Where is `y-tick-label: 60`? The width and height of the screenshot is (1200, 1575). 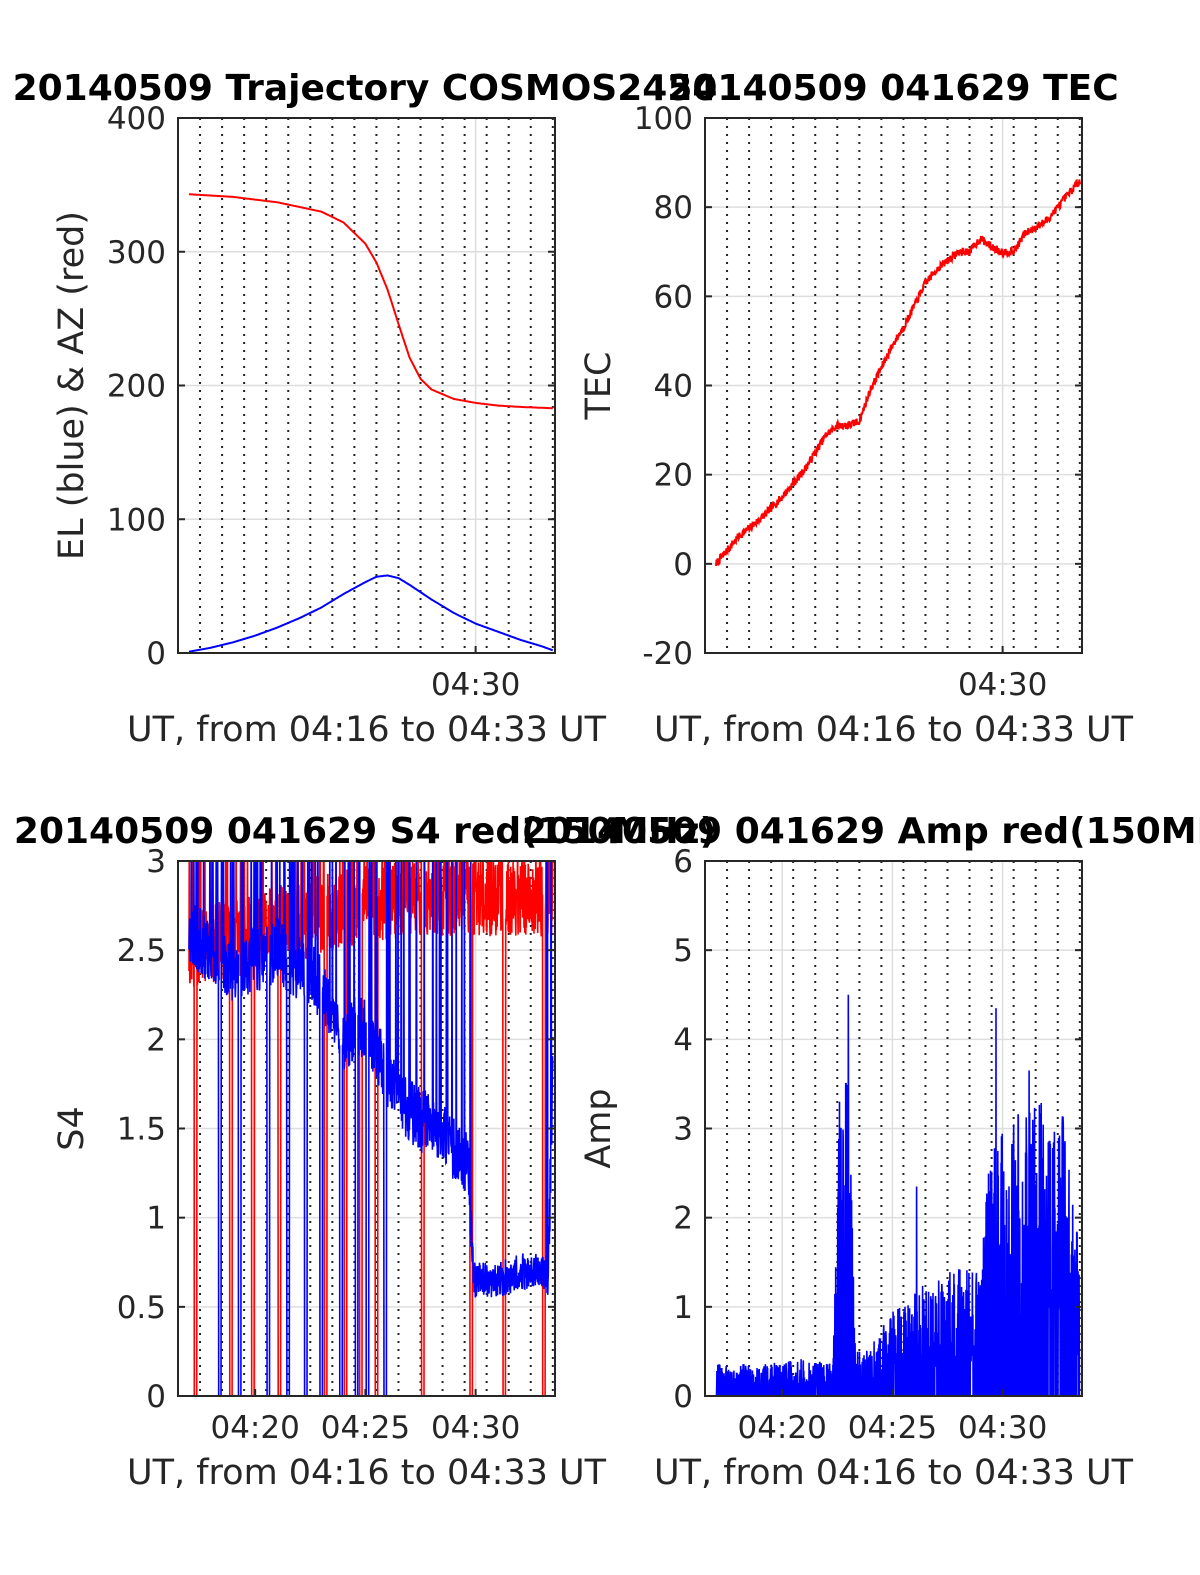
y-tick-label: 60 is located at coordinates (673, 297).